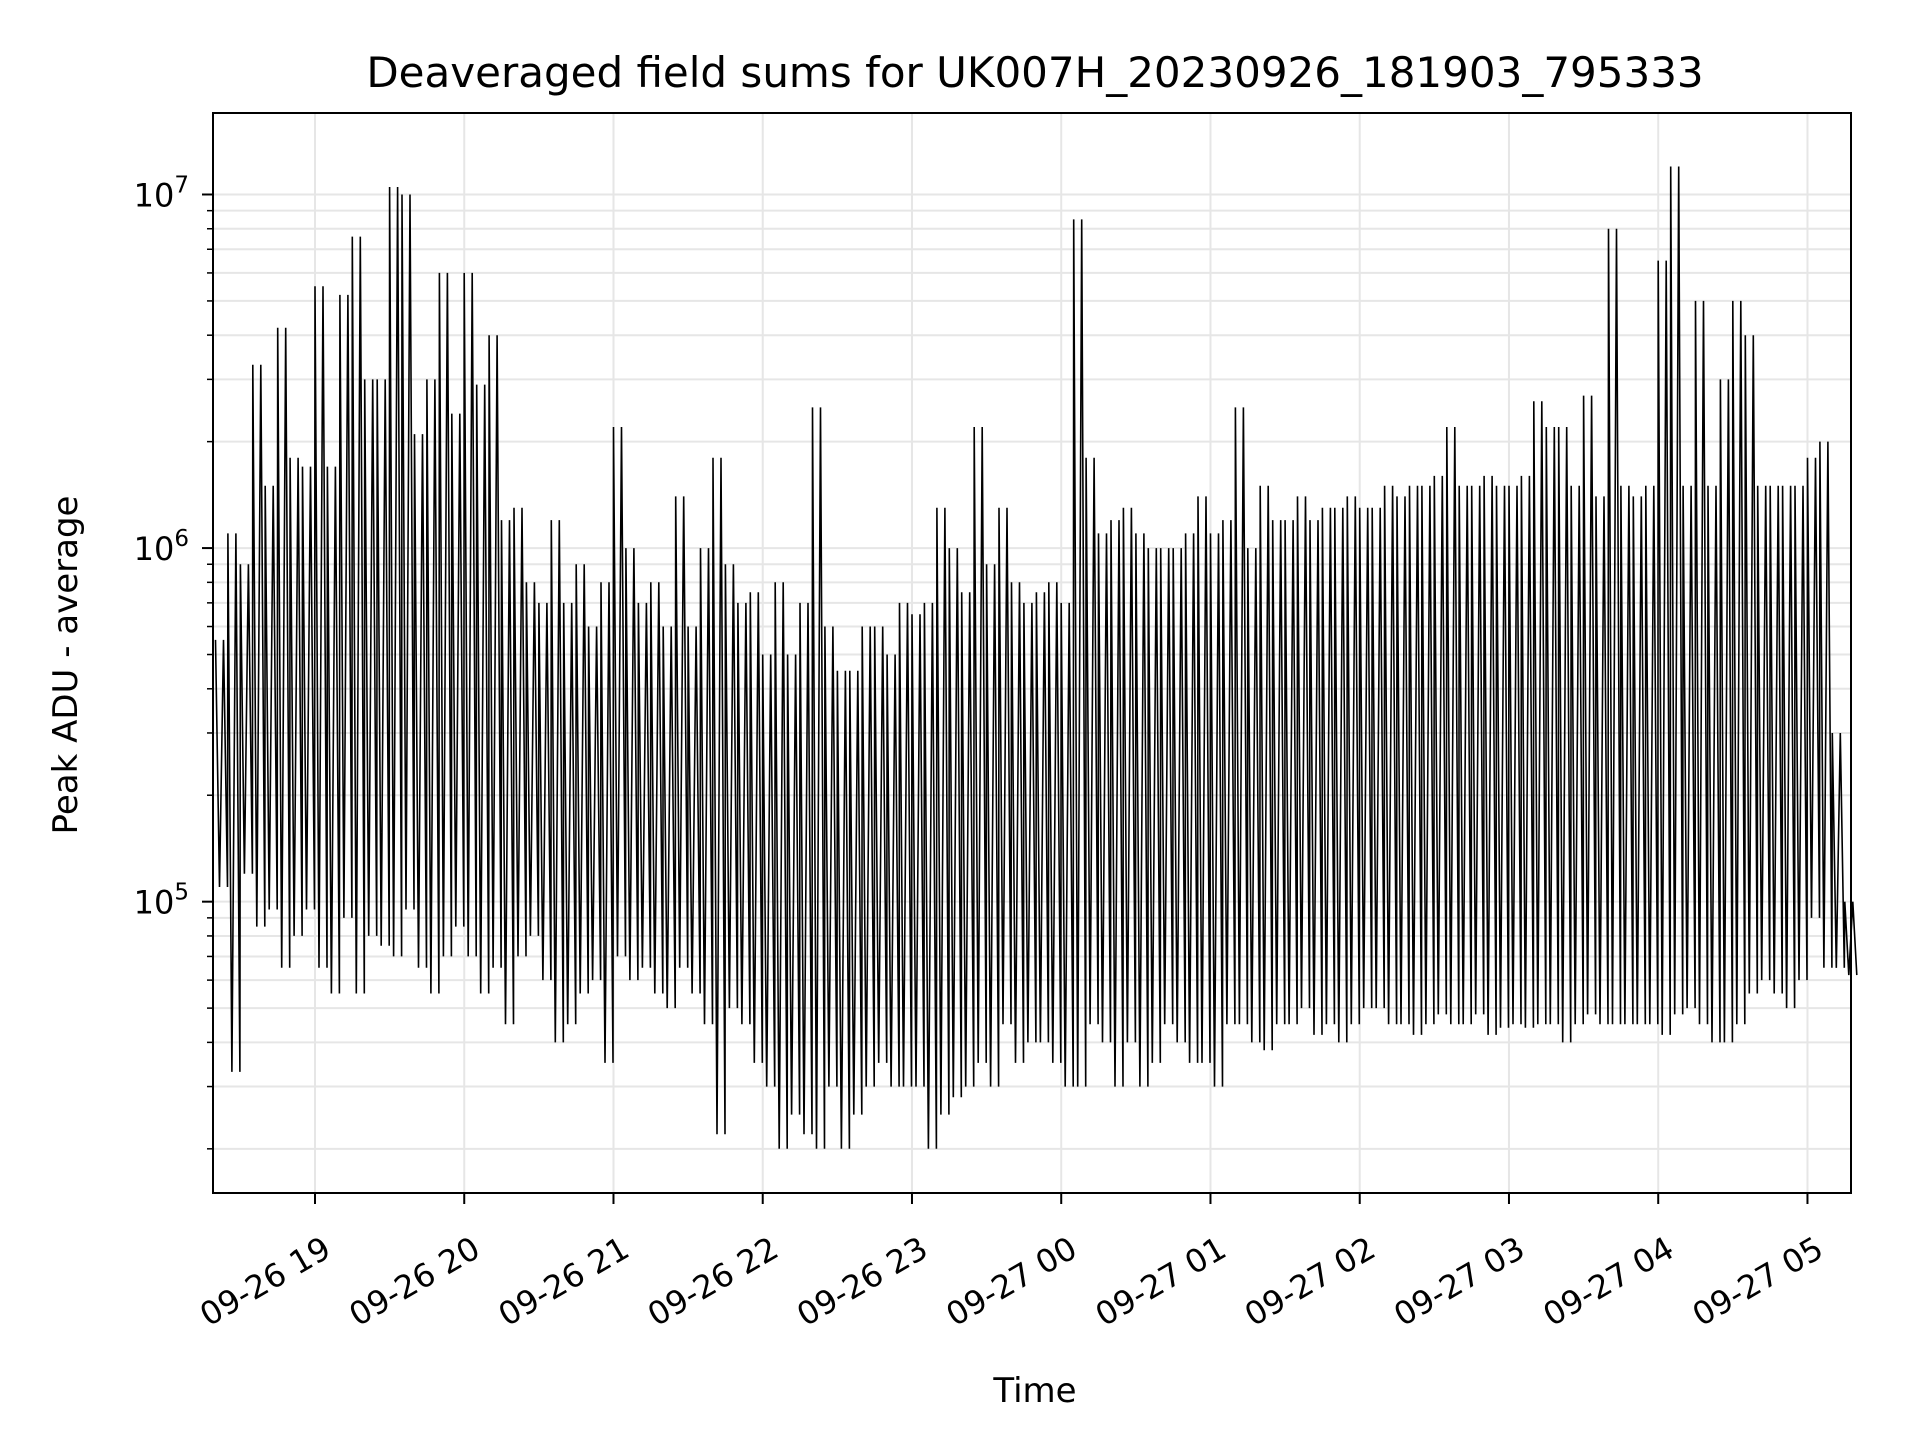 This screenshot has height=1440, width=1920. Describe the element at coordinates (415, 1281) in the screenshot. I see `x-tick-label: 09-26 20` at that location.